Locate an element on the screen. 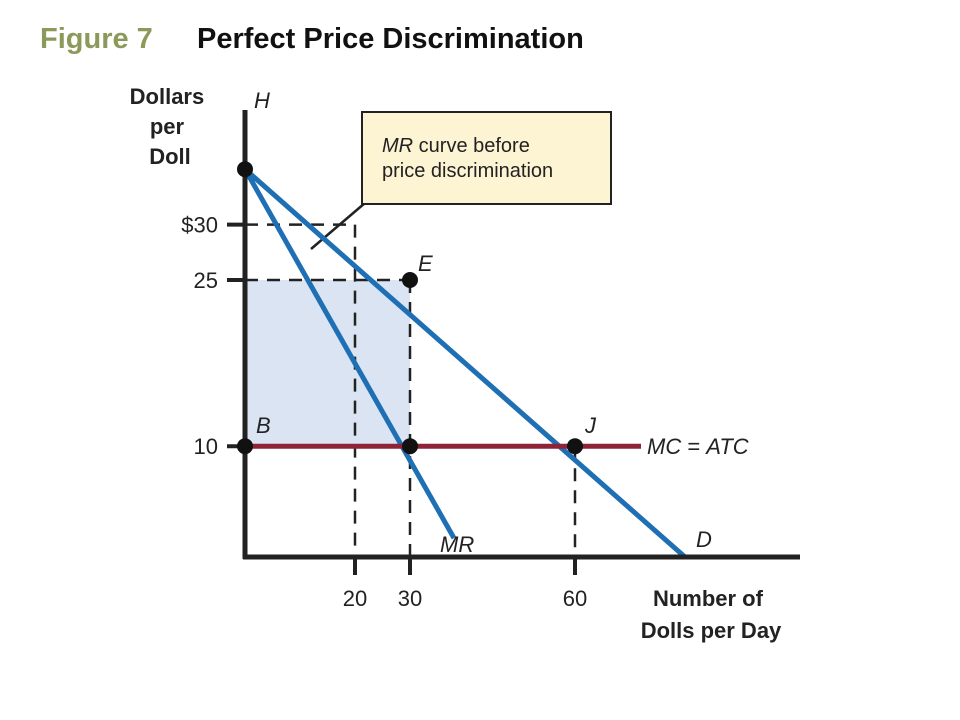 This screenshot has width=960, height=720. point-label-J: J is located at coordinates (590, 425).